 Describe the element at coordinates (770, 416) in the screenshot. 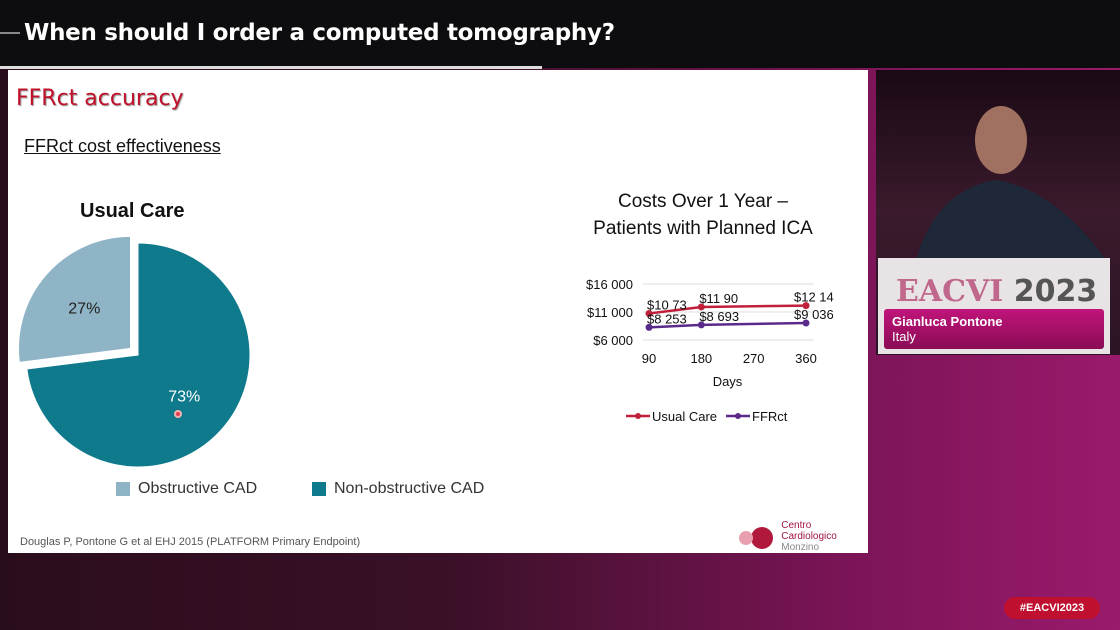

I see `legend-label: FFRct` at that location.